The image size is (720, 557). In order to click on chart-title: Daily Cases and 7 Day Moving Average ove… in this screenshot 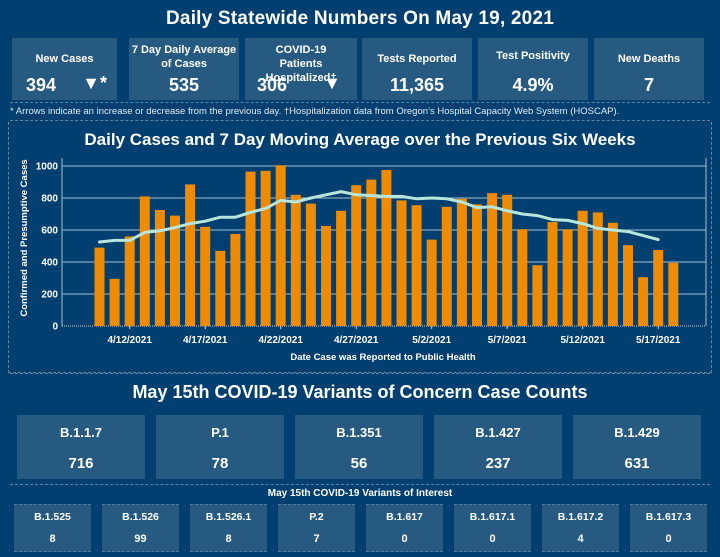, I will do `click(360, 139)`.